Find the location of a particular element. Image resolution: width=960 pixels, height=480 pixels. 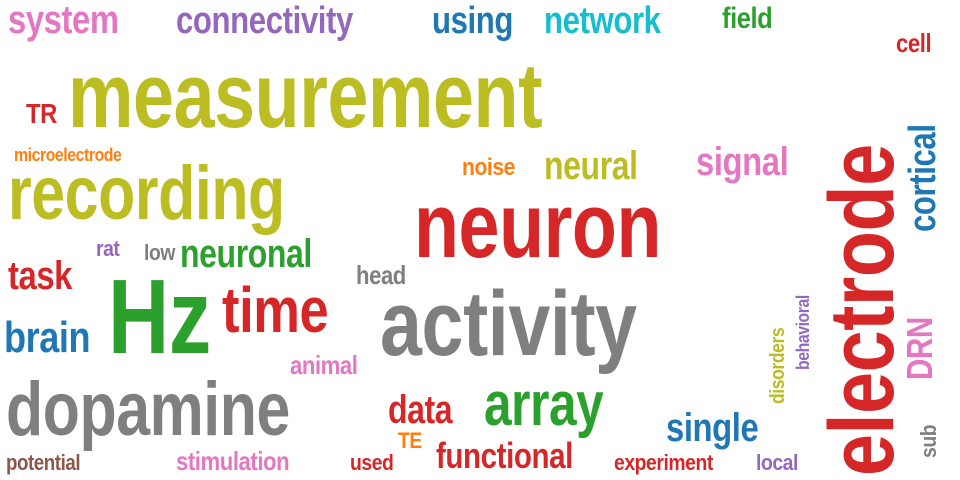

word-te: TE is located at coordinates (410, 440).